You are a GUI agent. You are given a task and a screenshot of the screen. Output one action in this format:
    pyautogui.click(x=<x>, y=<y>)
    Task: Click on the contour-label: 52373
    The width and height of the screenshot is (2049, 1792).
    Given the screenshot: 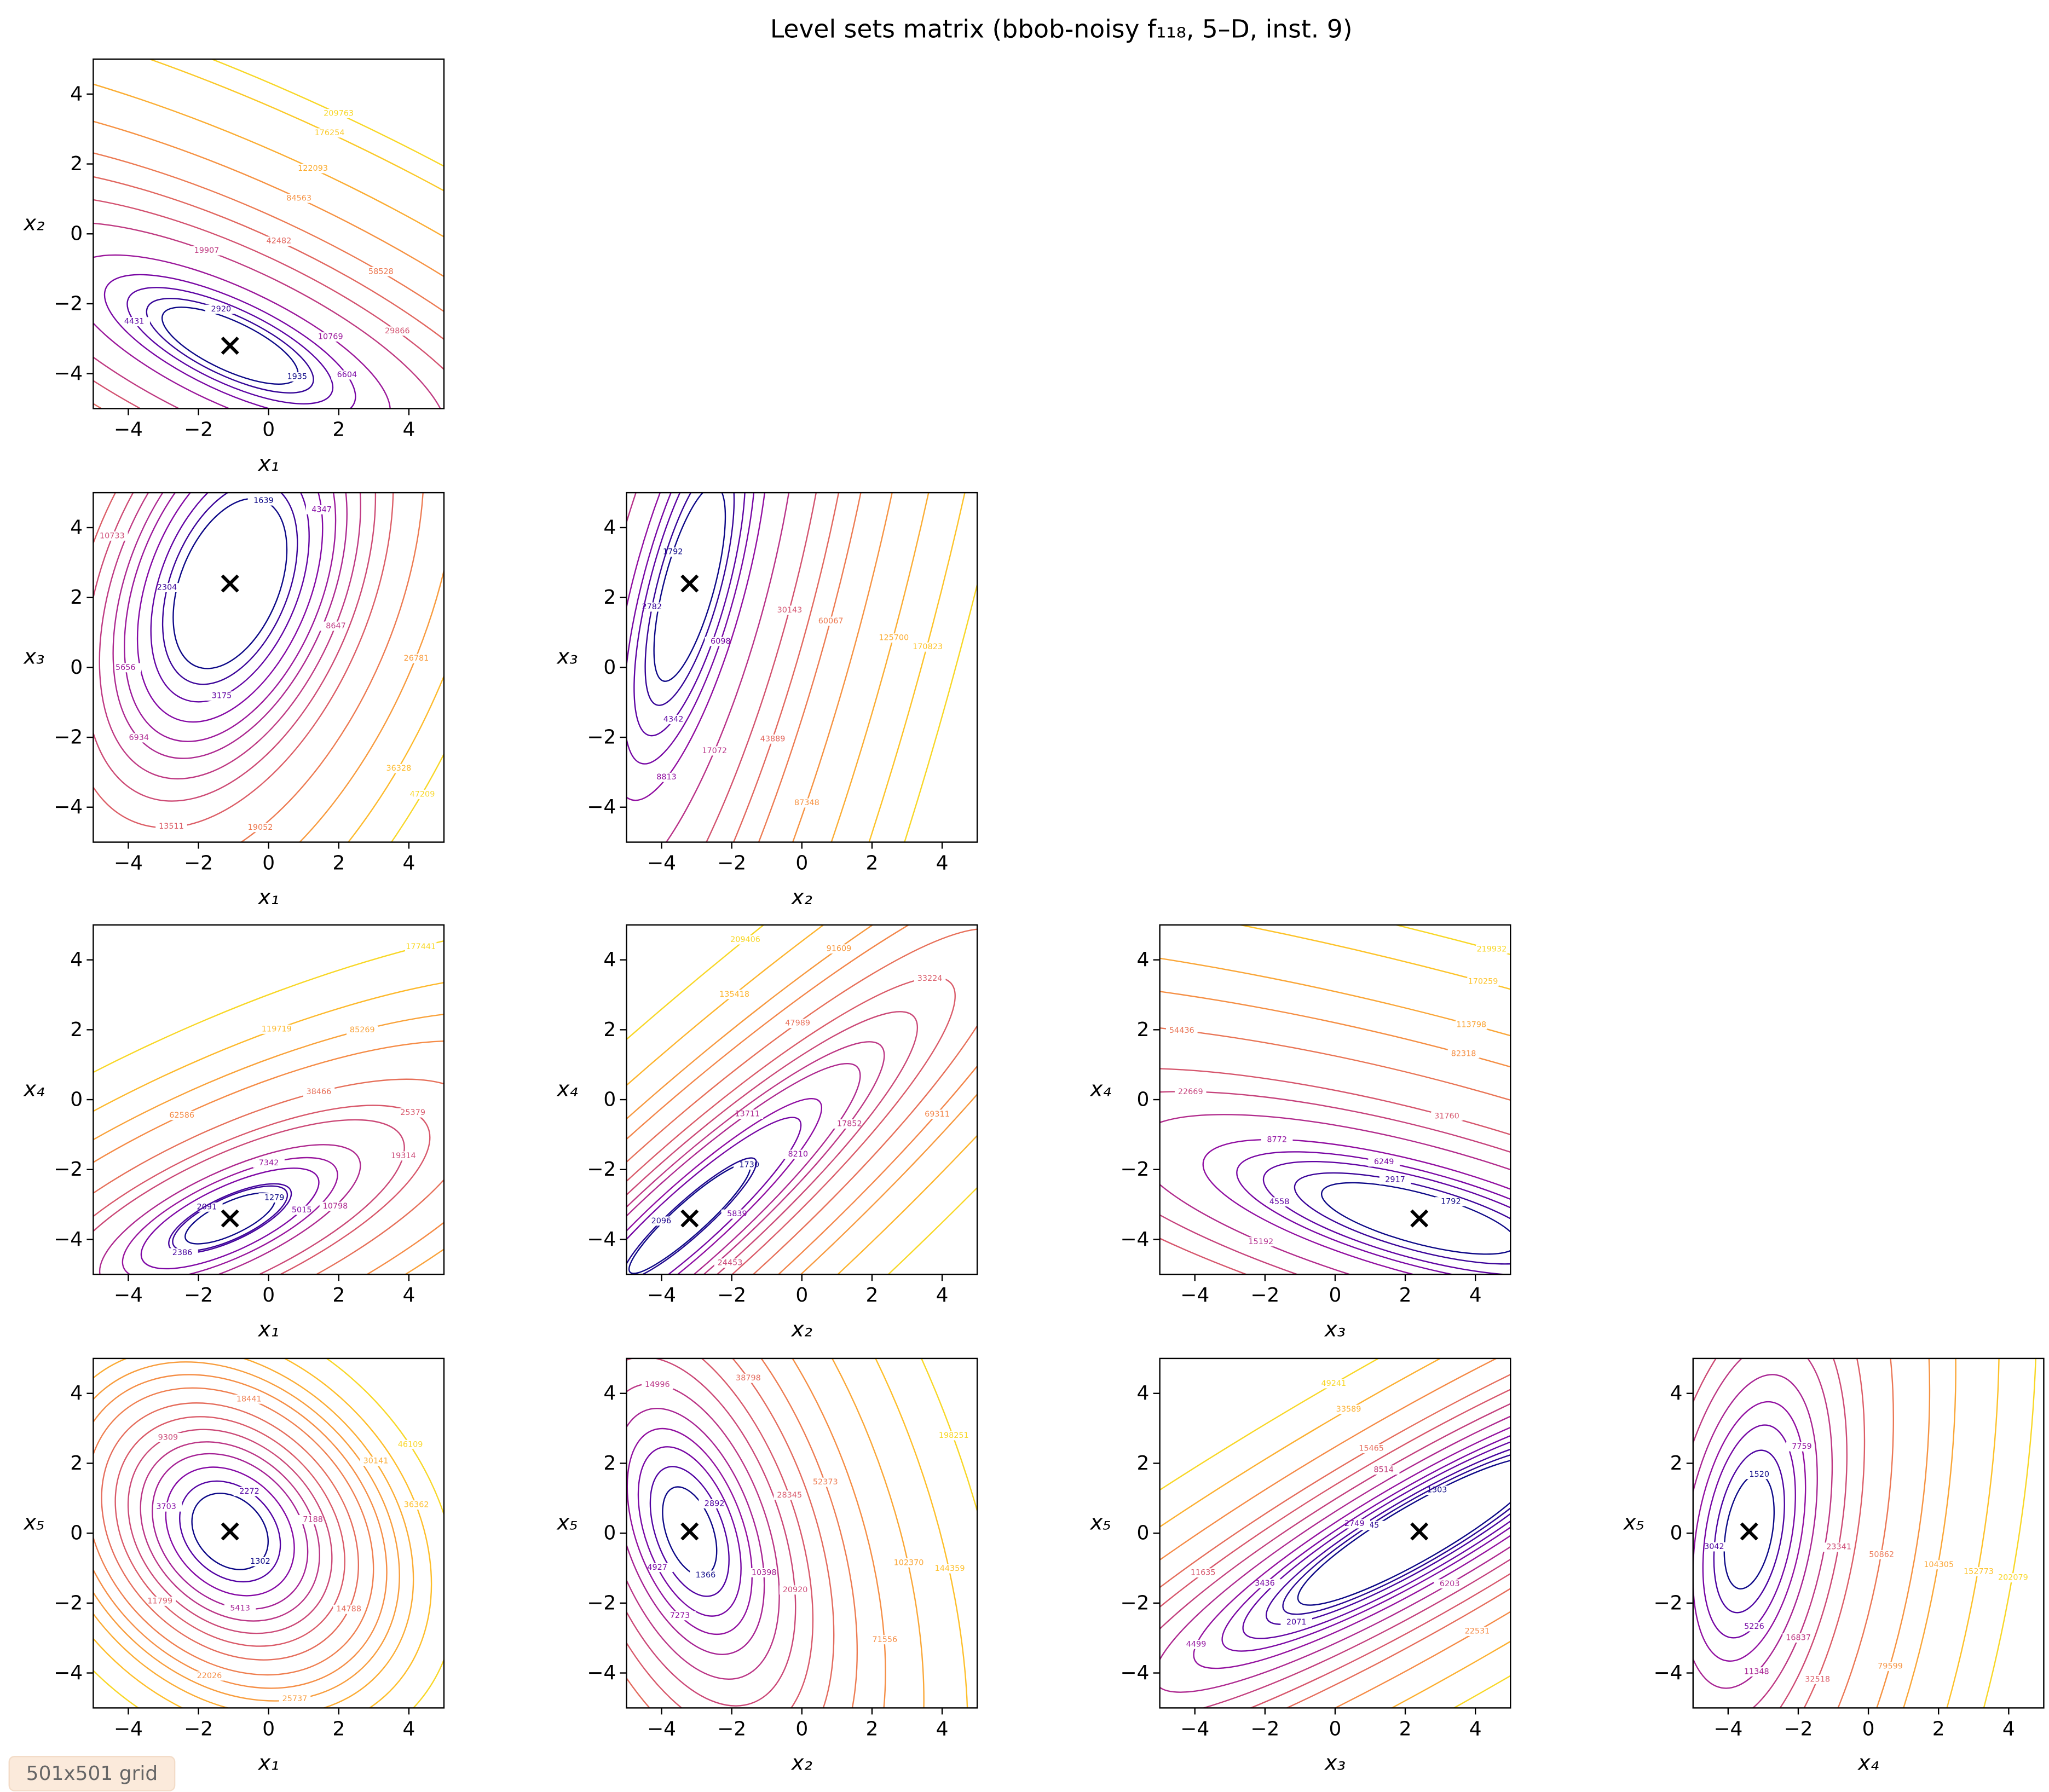 What is the action you would take?
    pyautogui.click(x=826, y=1482)
    